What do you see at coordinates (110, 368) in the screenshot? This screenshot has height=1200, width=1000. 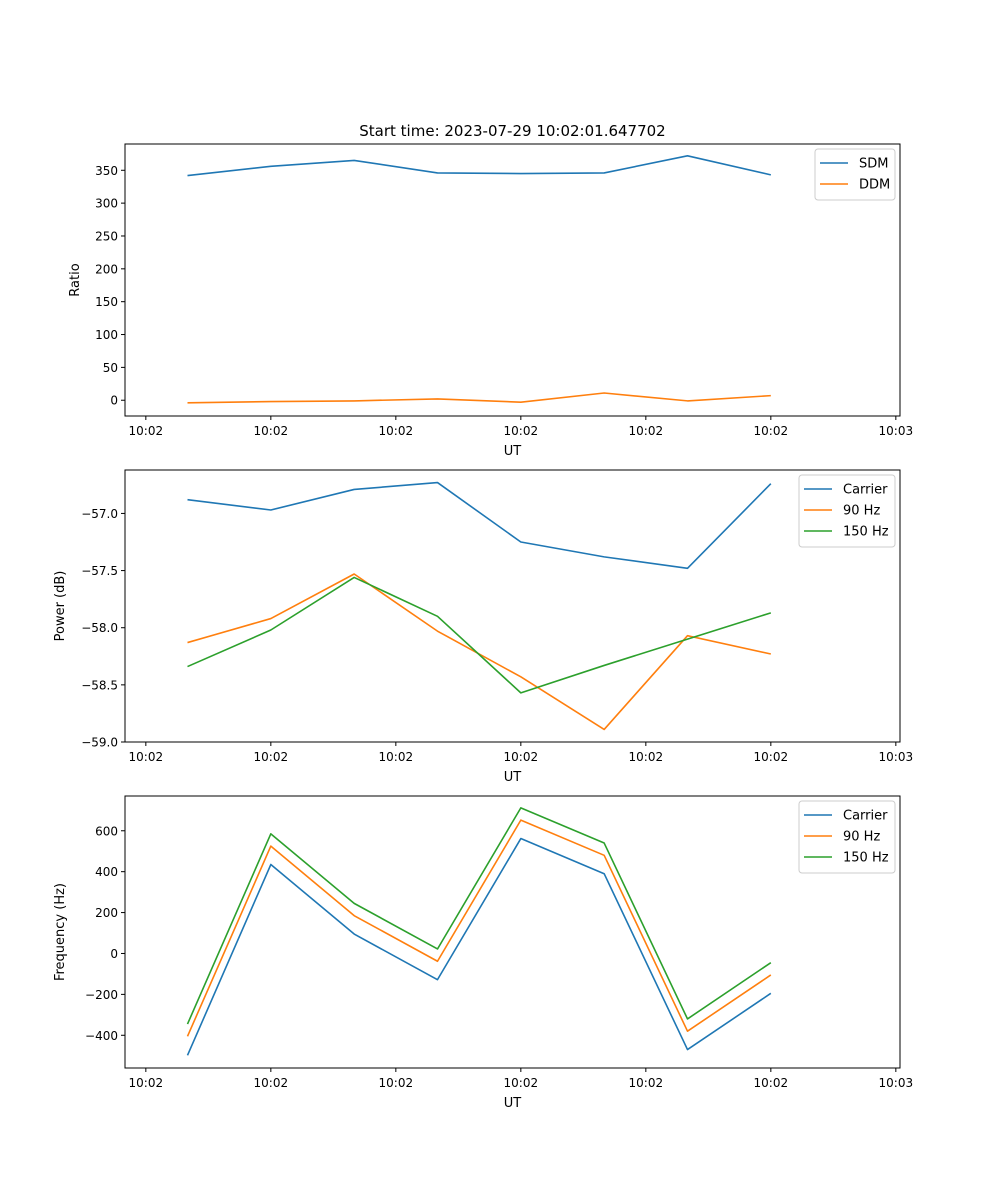 I see `y-tick-label: 50` at bounding box center [110, 368].